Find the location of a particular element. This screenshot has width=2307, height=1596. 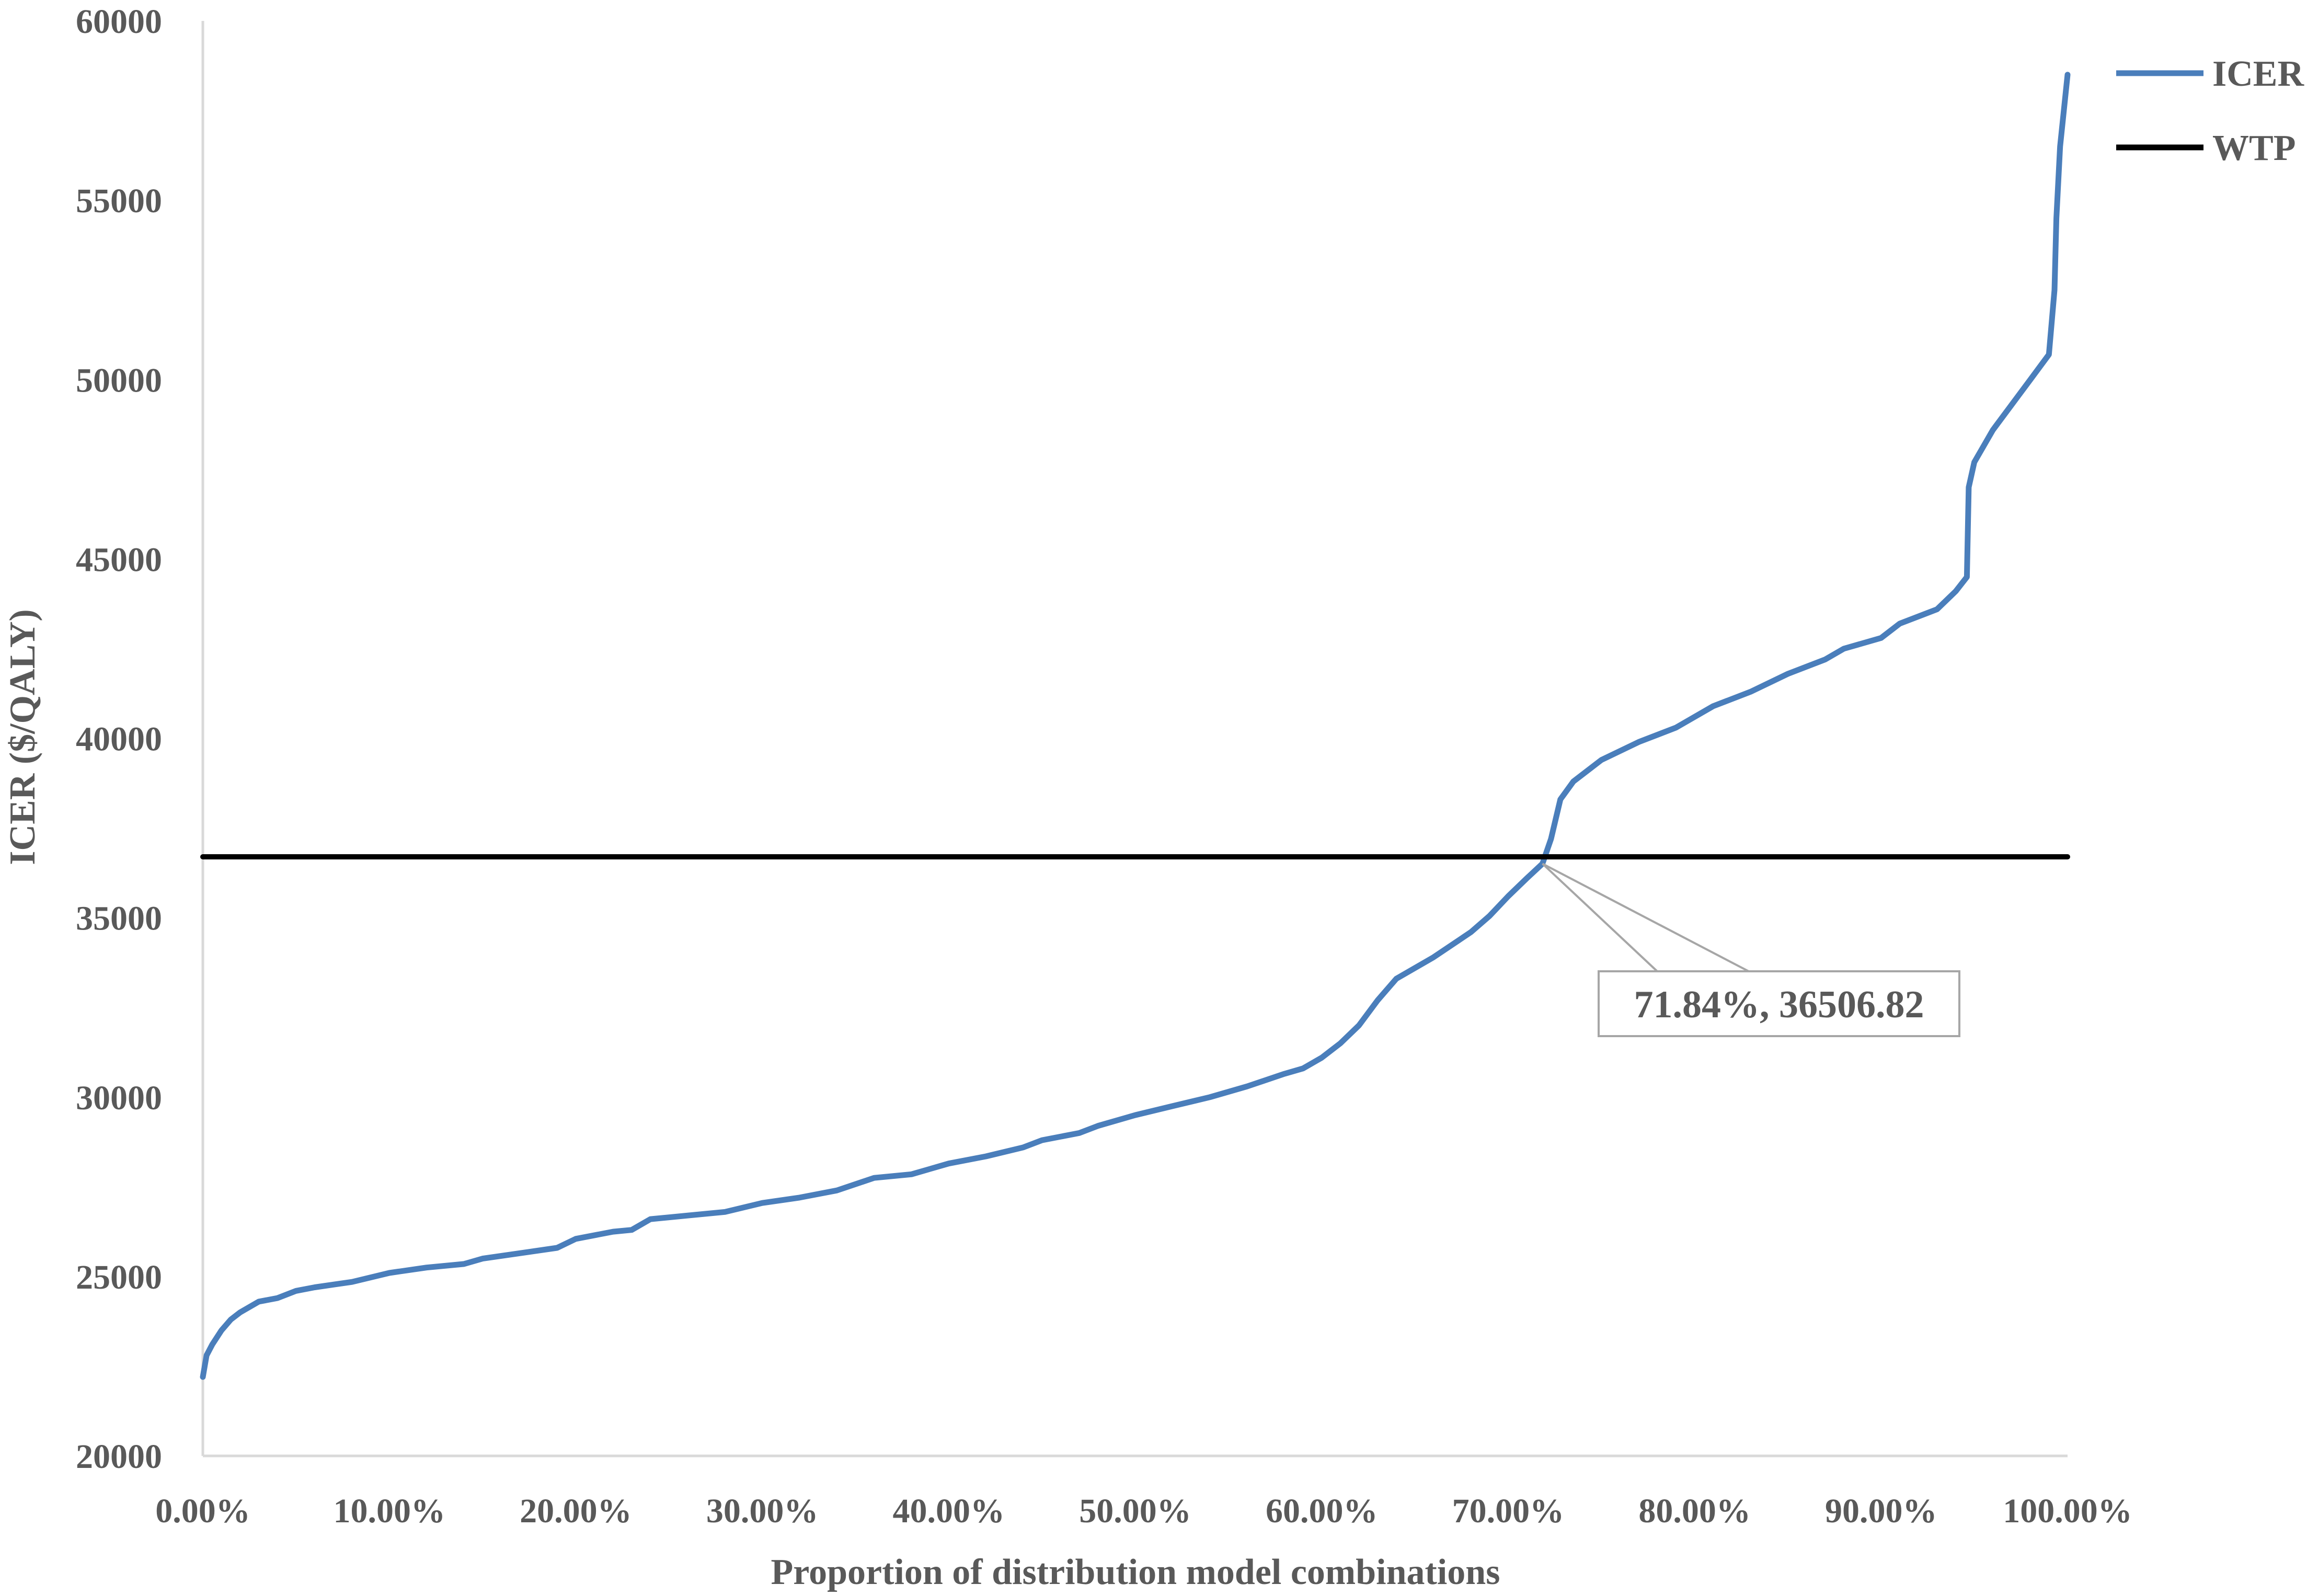

y-tick-label: 20000 is located at coordinates (119, 1457).